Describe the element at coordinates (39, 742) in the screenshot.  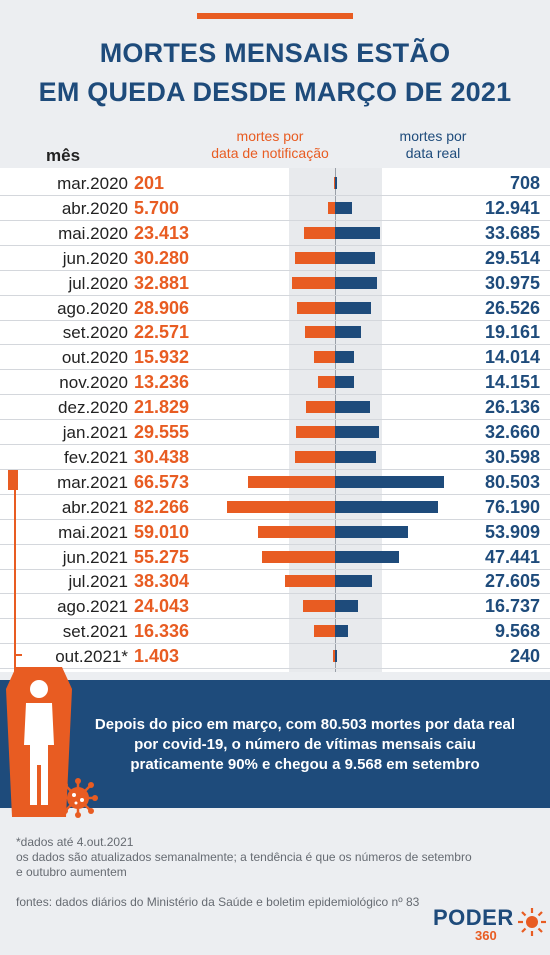
I see `coffin-icon` at that location.